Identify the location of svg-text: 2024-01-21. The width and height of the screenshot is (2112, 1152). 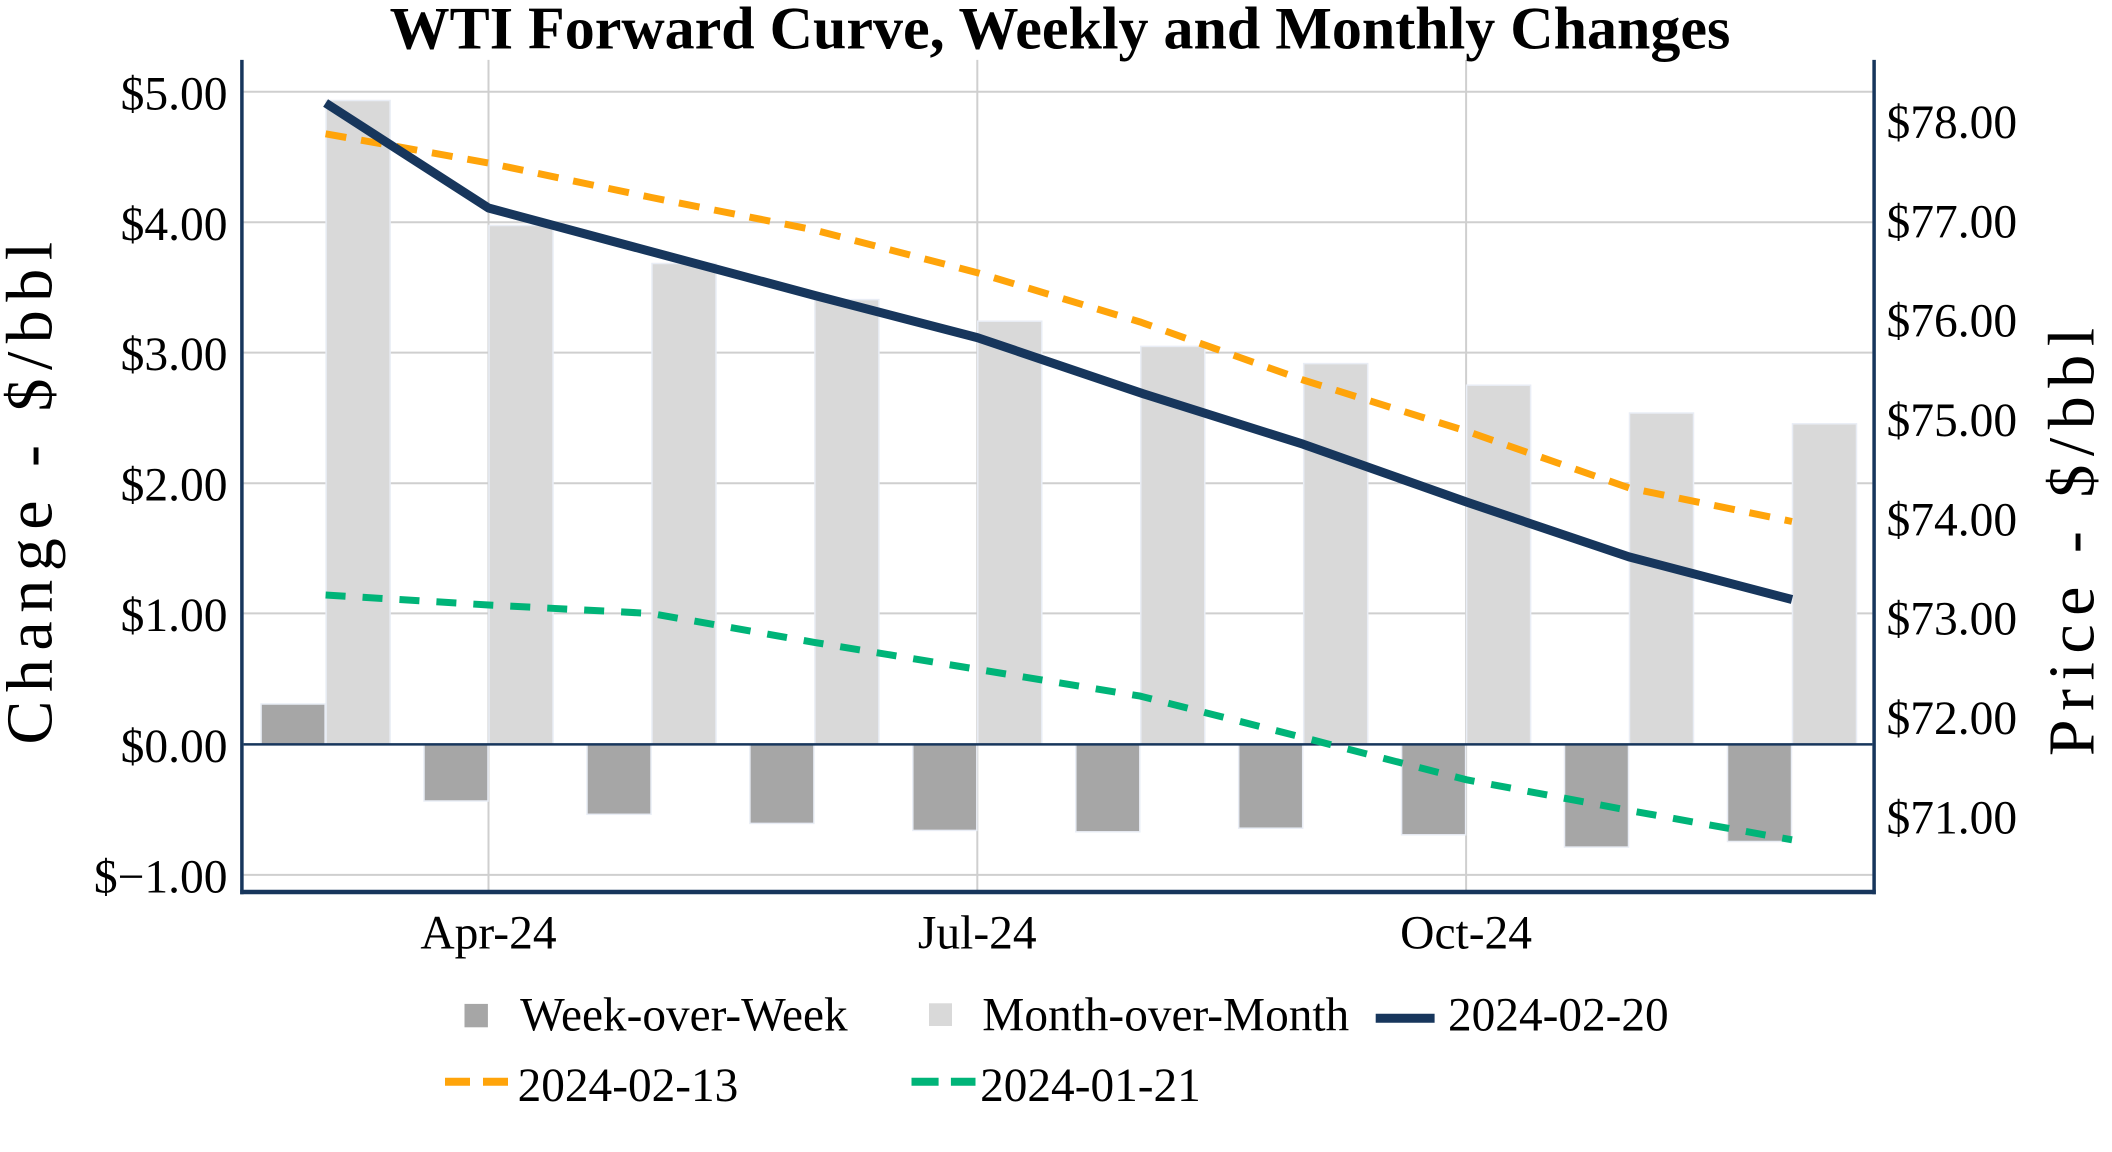
(1090, 1086).